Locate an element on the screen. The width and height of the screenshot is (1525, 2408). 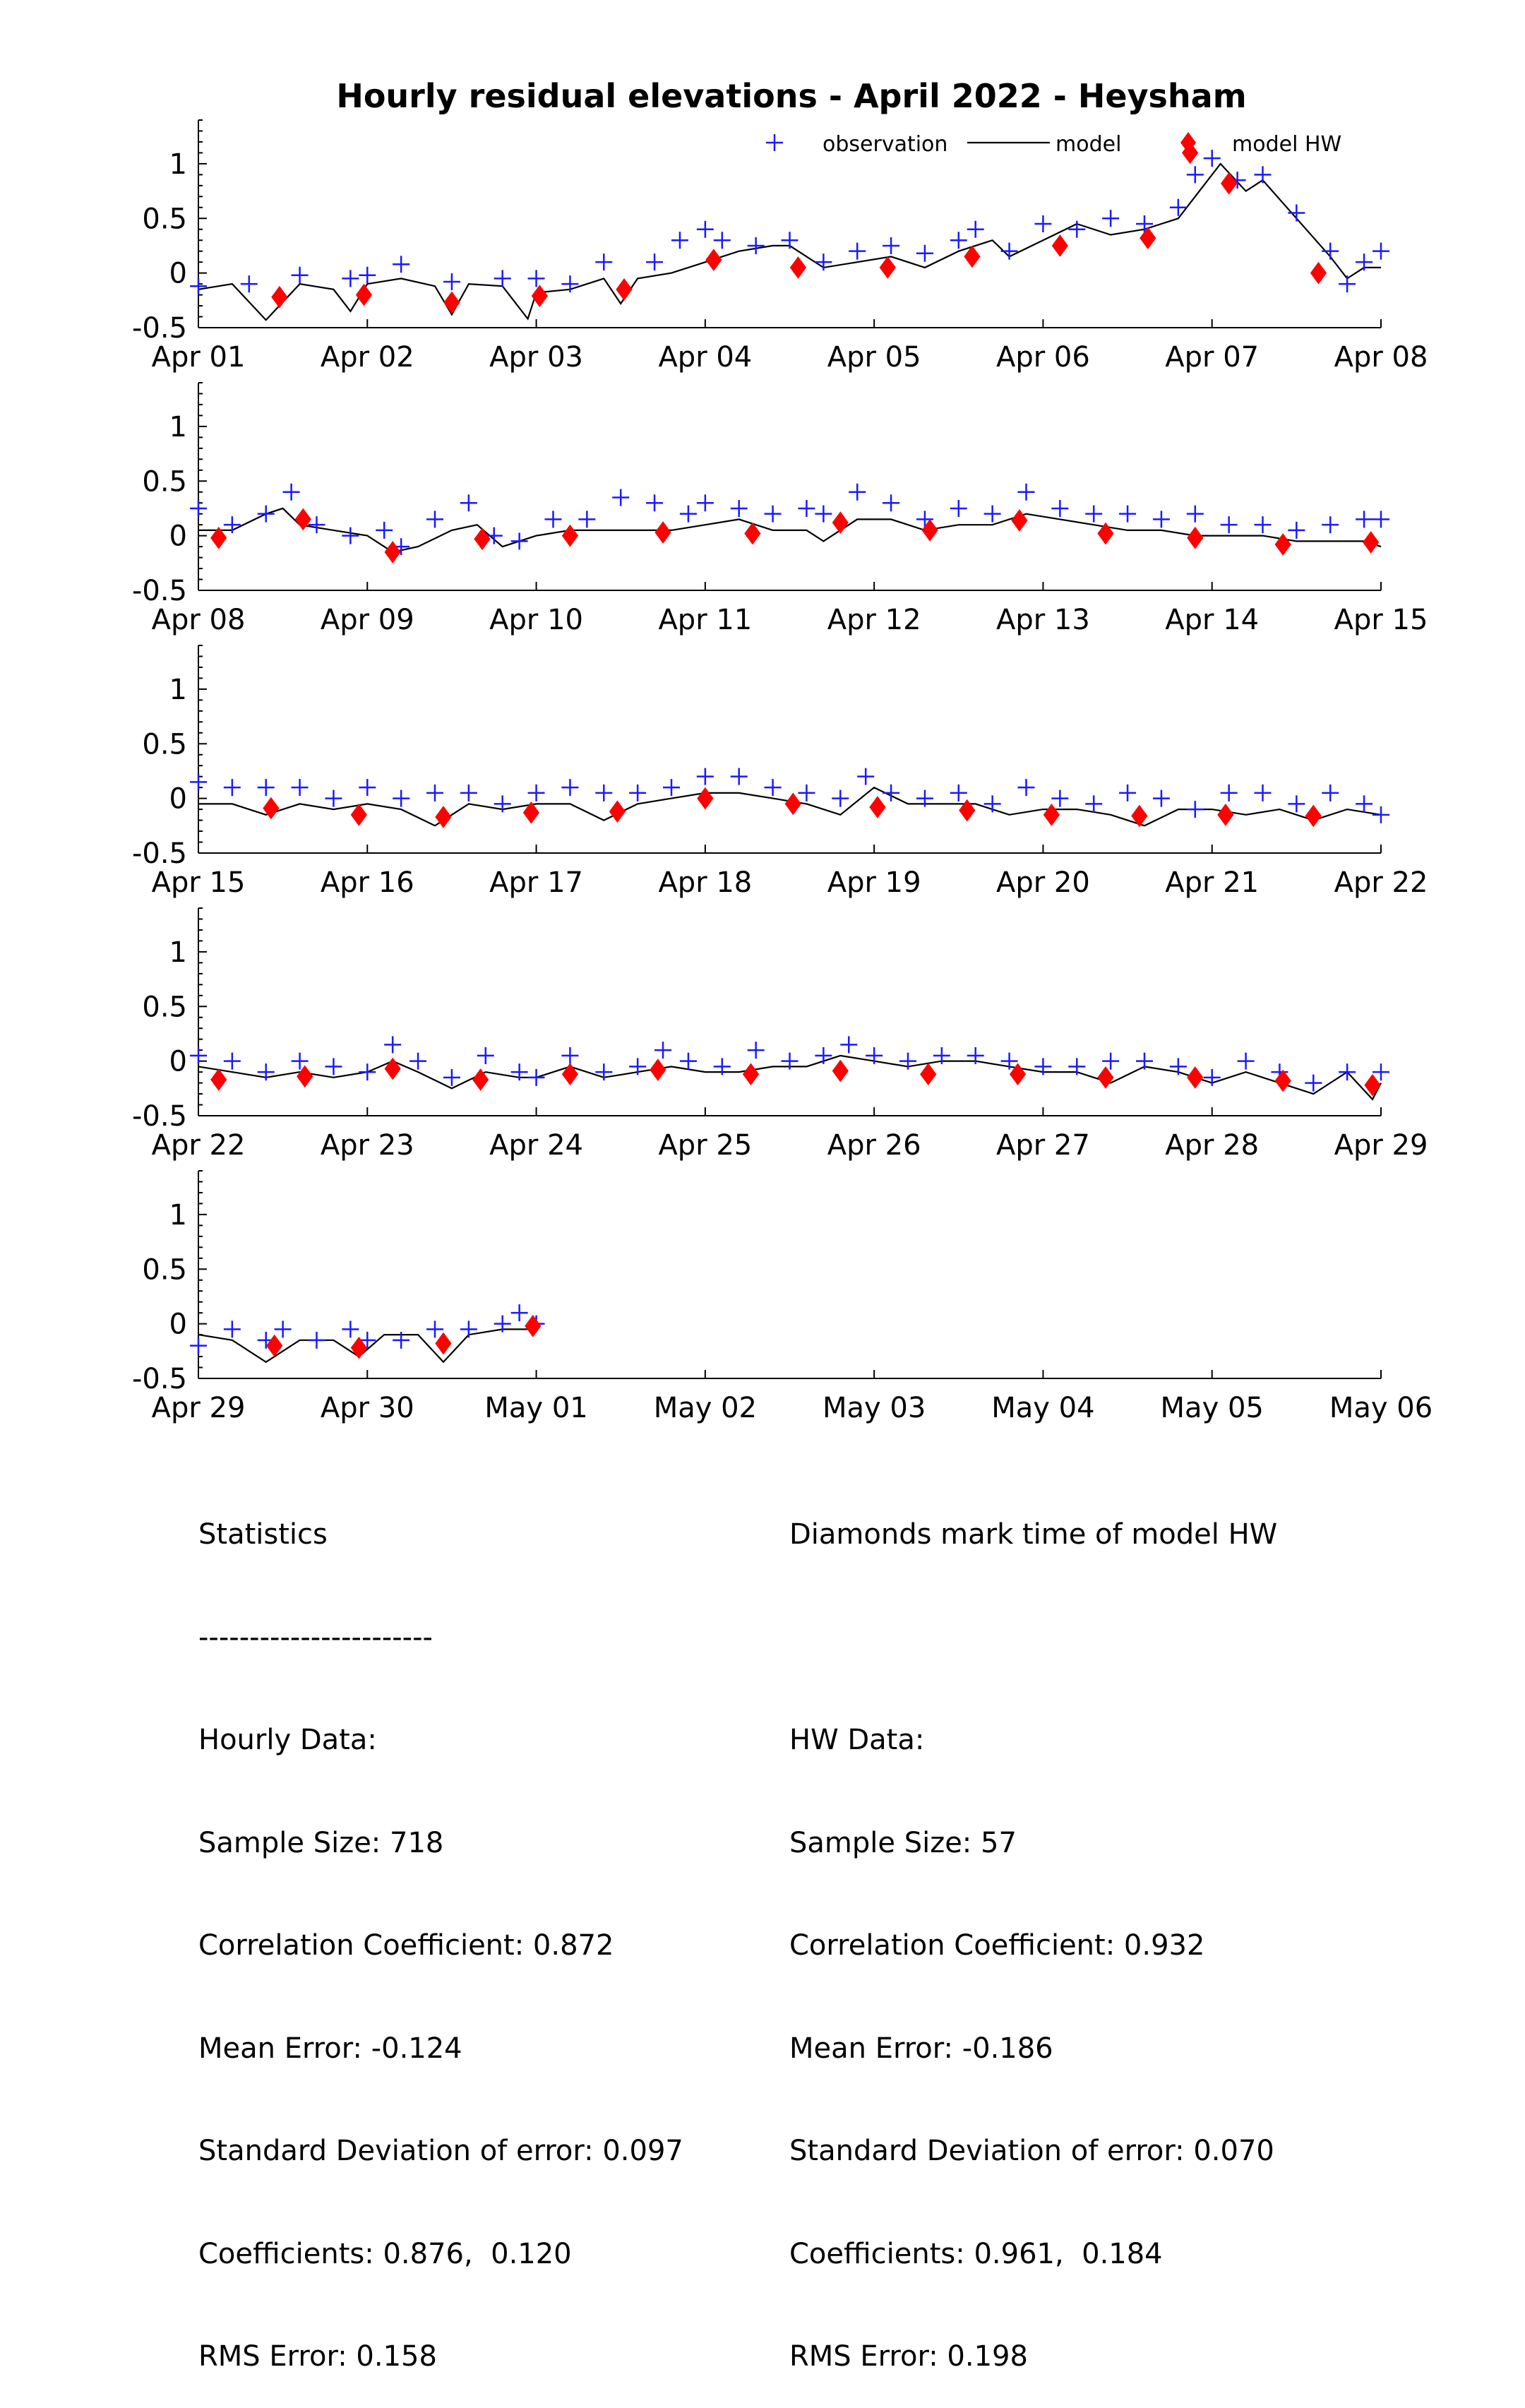
stats-right-line-2: Correlation Coefficient: 0.932 is located at coordinates (997, 1945).